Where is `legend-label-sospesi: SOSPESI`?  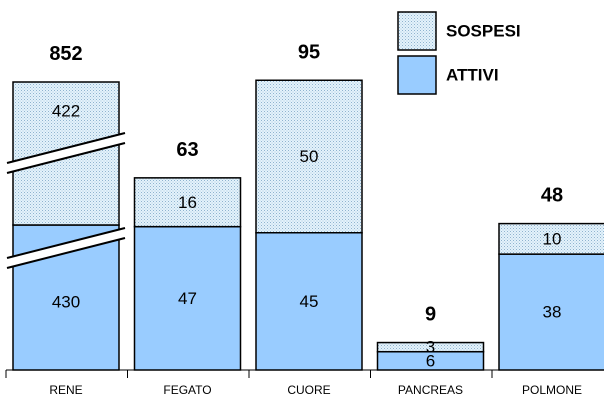
legend-label-sospesi: SOSPESI is located at coordinates (483, 31).